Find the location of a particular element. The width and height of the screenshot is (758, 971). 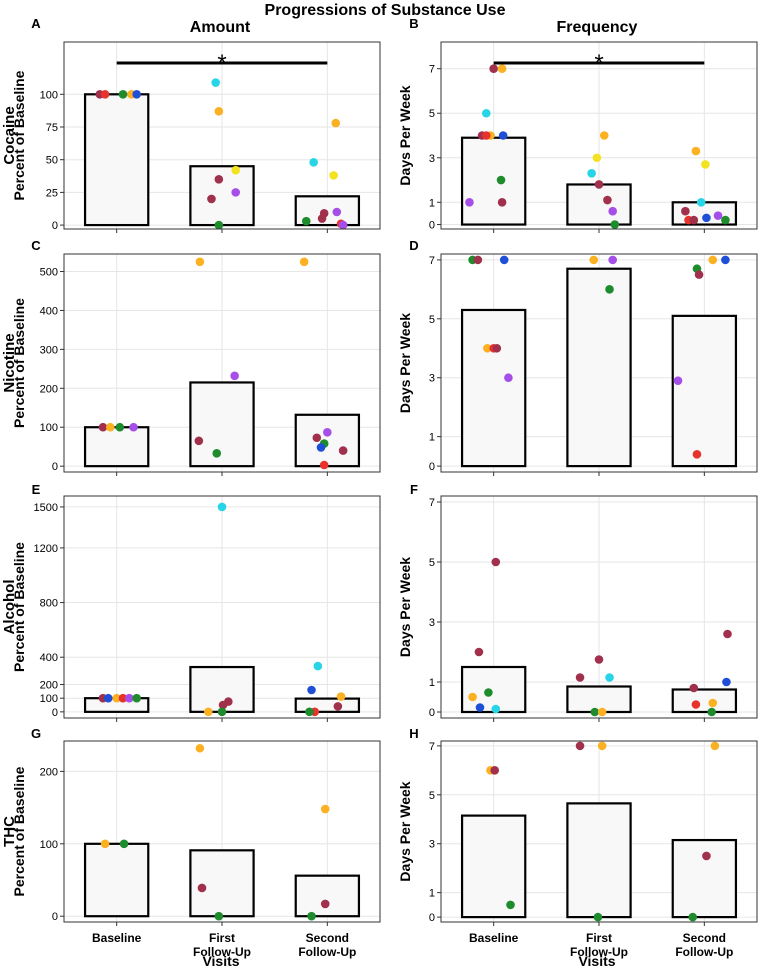

panel-letter-h: H is located at coordinates (413, 733).